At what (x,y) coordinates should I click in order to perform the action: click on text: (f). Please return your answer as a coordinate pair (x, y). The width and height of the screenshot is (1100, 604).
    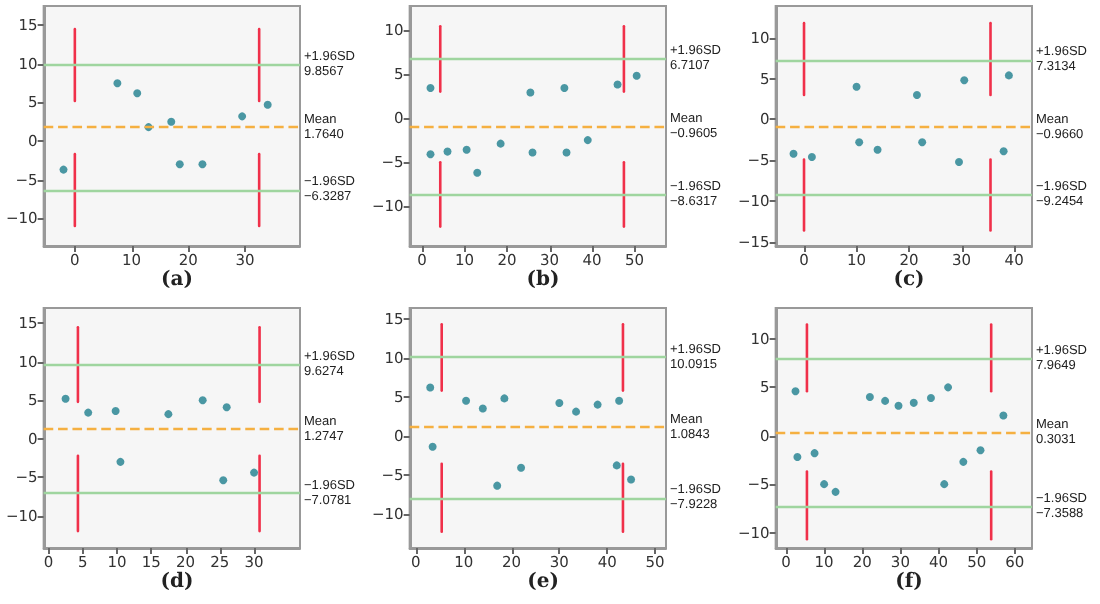
    Looking at the image, I should click on (909, 582).